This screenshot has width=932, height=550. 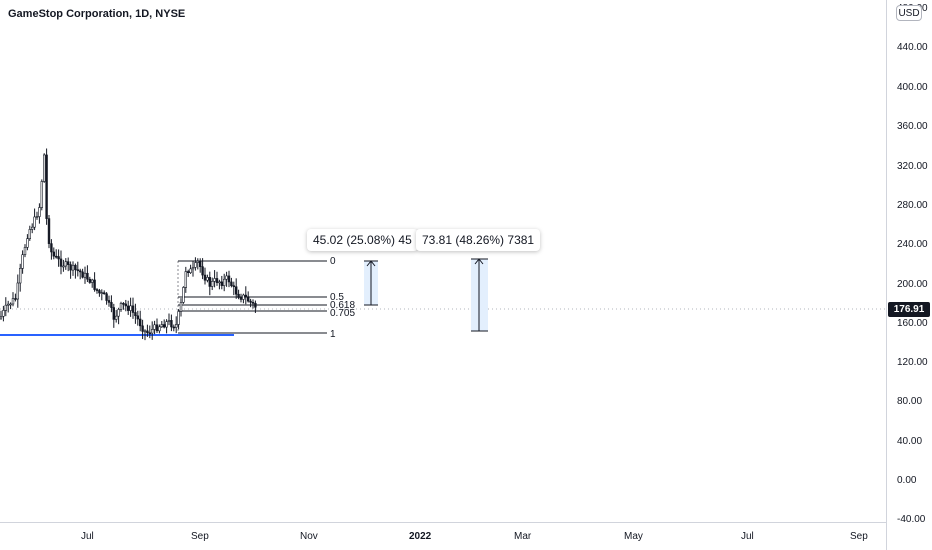 I want to click on price-tick: -40.00, so click(x=911, y=519).